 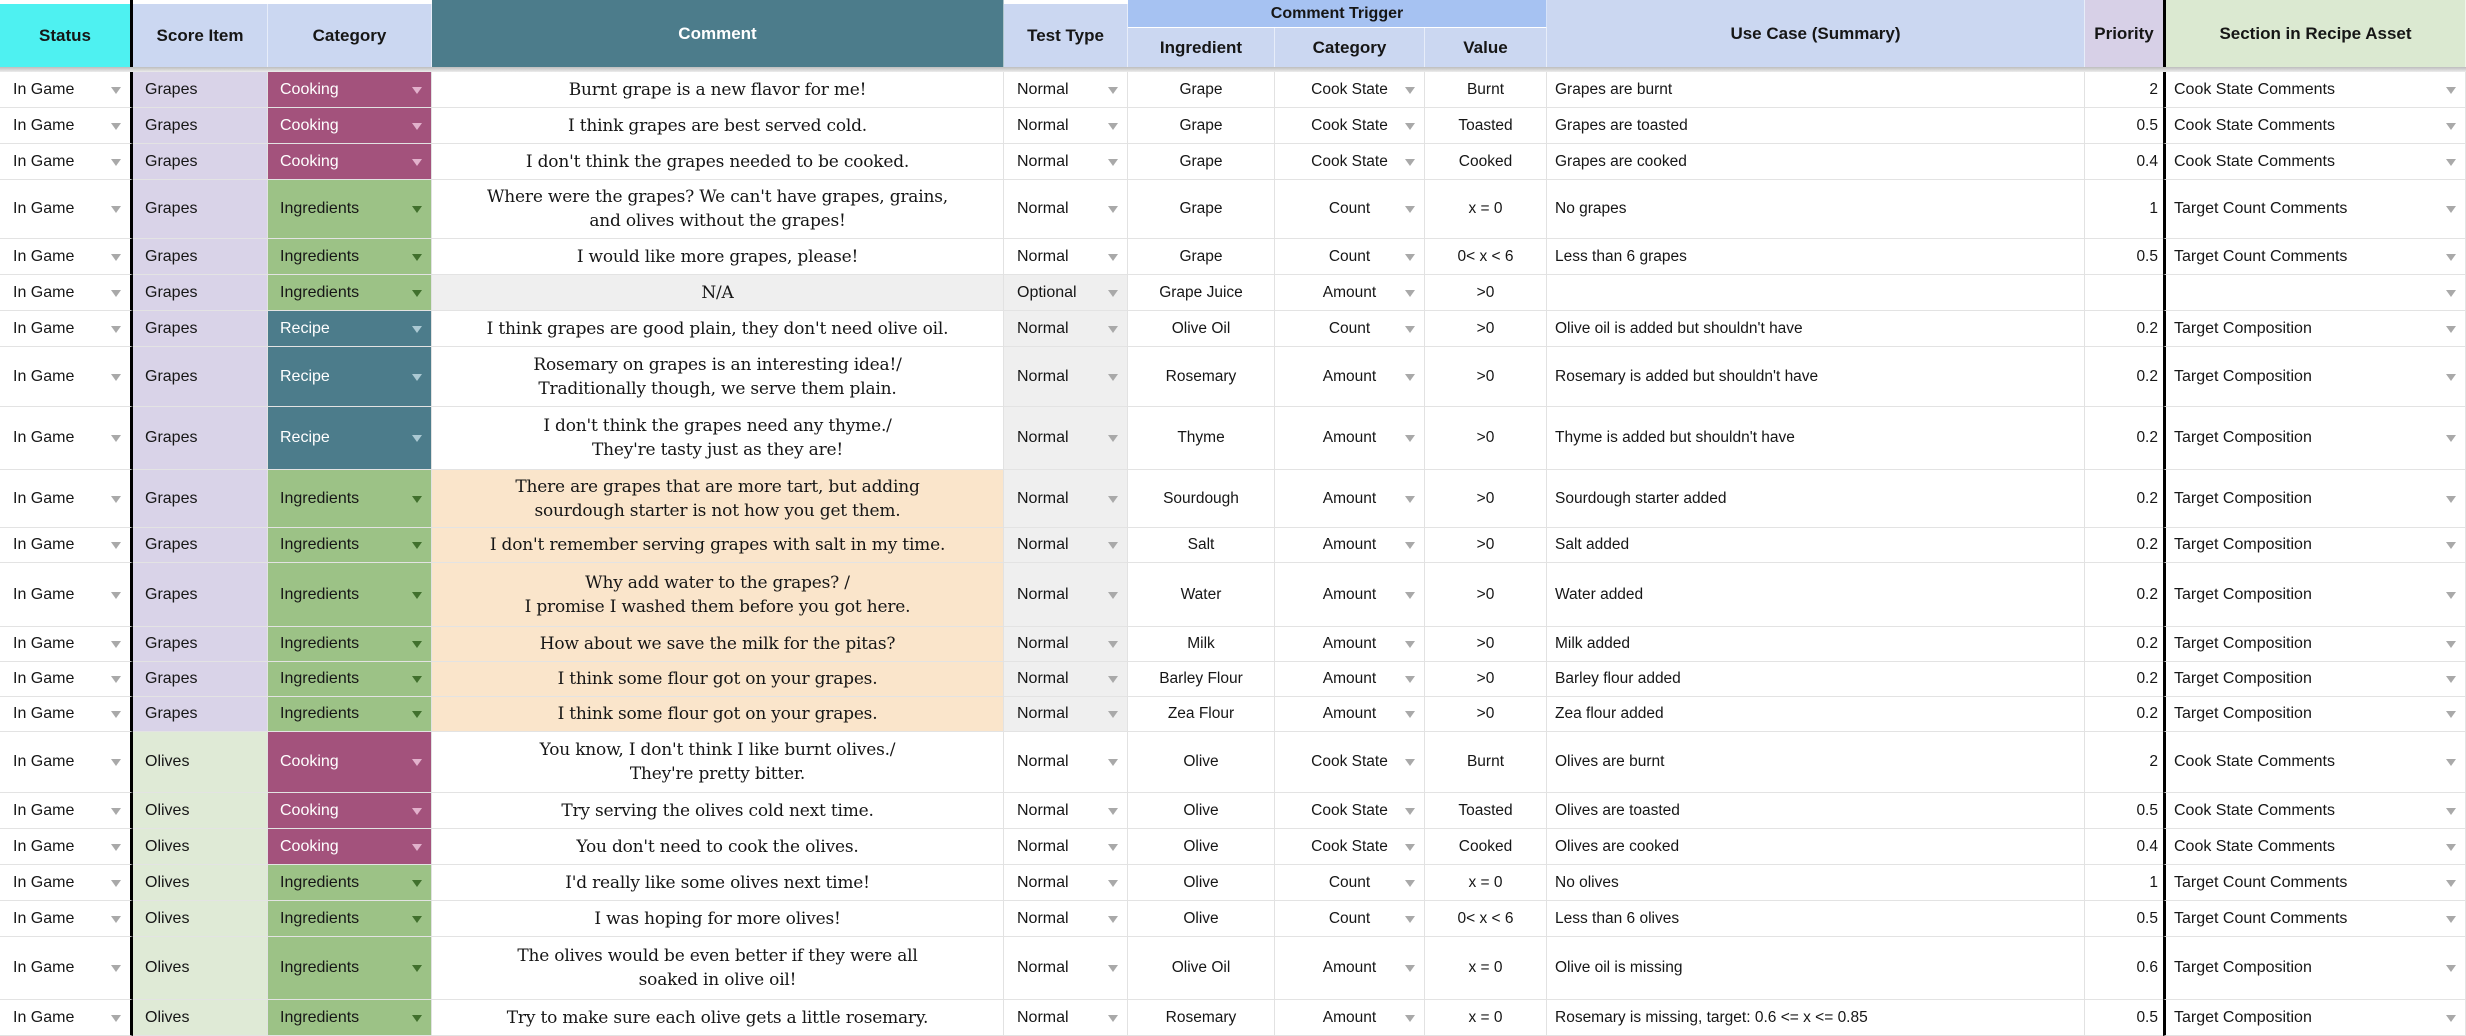 I want to click on comment-cell: I would like more grapes, please!, so click(x=718, y=257).